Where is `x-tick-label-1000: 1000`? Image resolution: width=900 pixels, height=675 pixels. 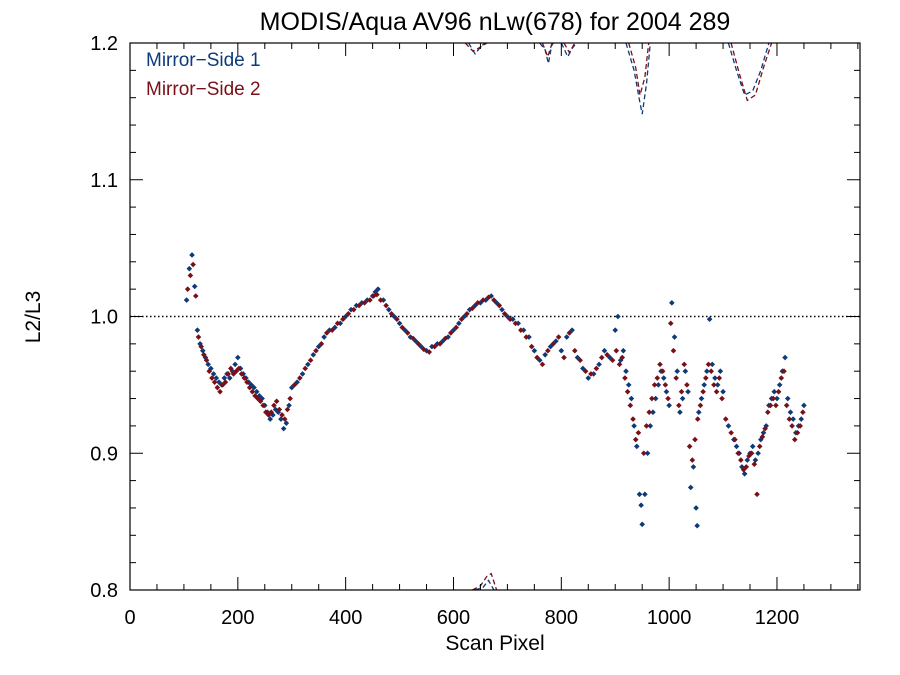
x-tick-label-1000: 1000 is located at coordinates (669, 618).